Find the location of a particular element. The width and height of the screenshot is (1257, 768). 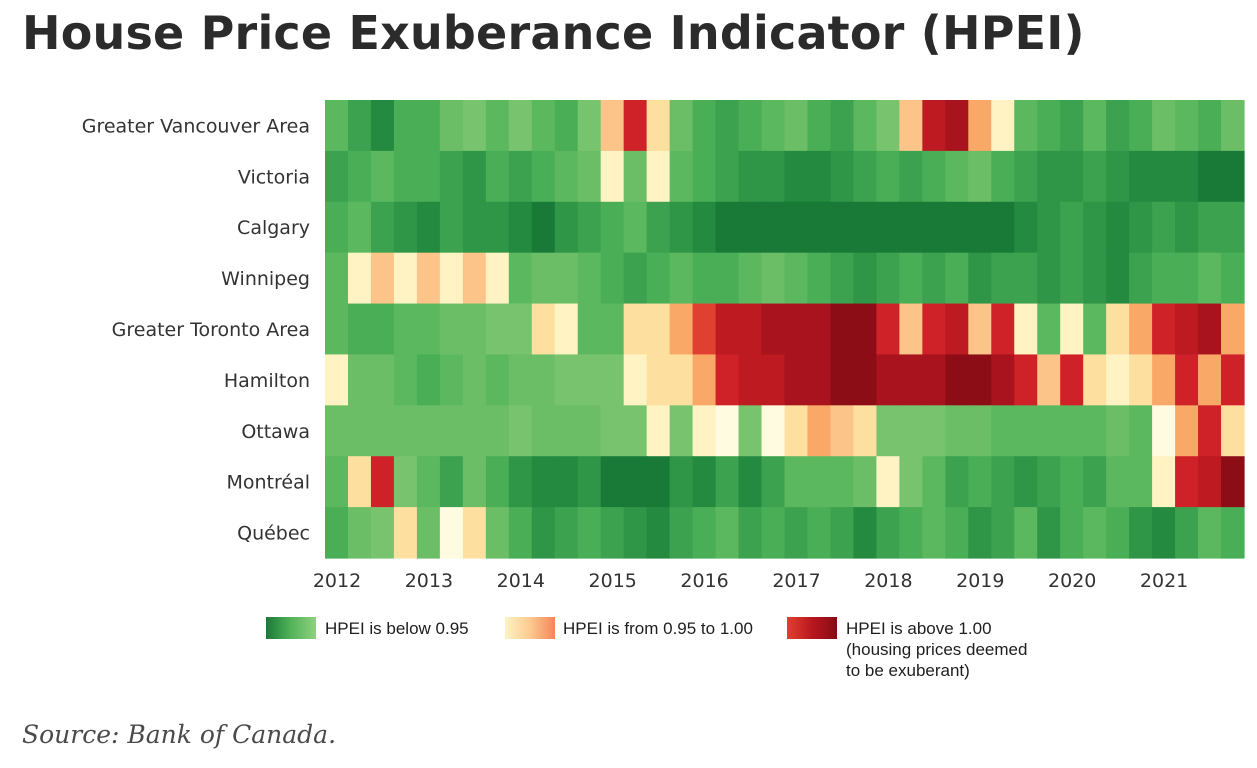

row-label: Montréal is located at coordinates (268, 483).